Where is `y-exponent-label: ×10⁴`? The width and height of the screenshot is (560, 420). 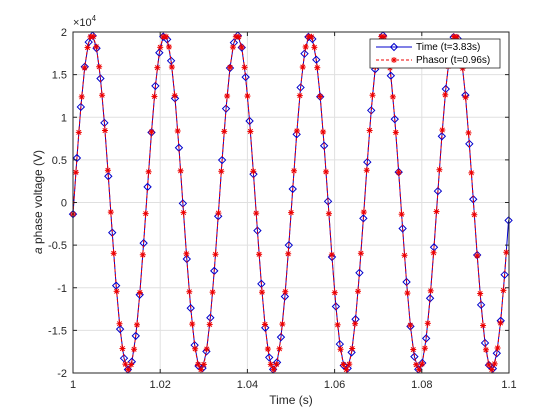 y-exponent-label: ×10⁴ is located at coordinates (85, 21).